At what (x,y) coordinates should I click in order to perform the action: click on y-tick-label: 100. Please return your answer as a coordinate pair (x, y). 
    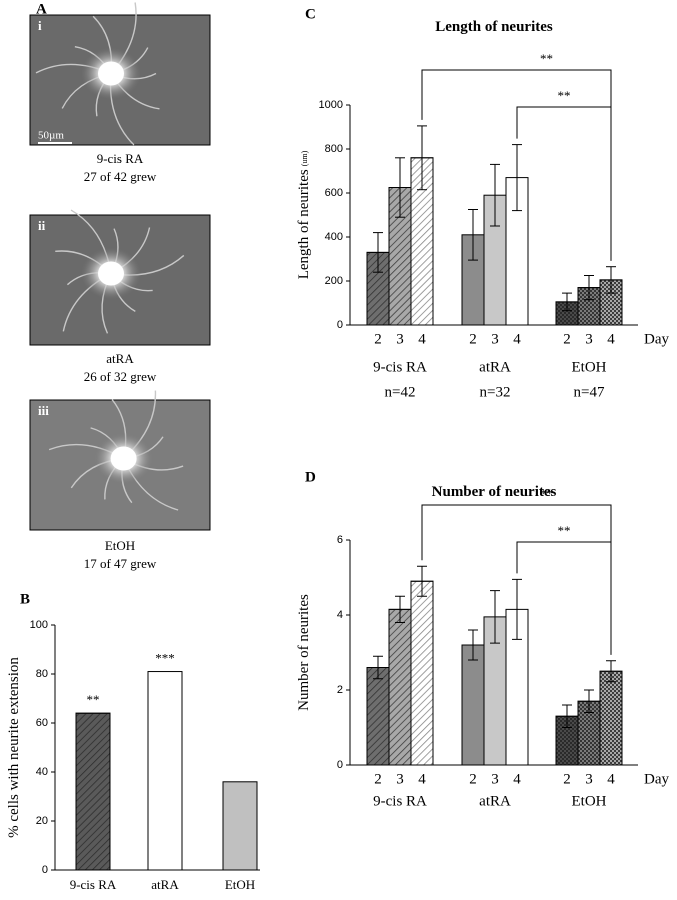
    Looking at the image, I should click on (39, 625).